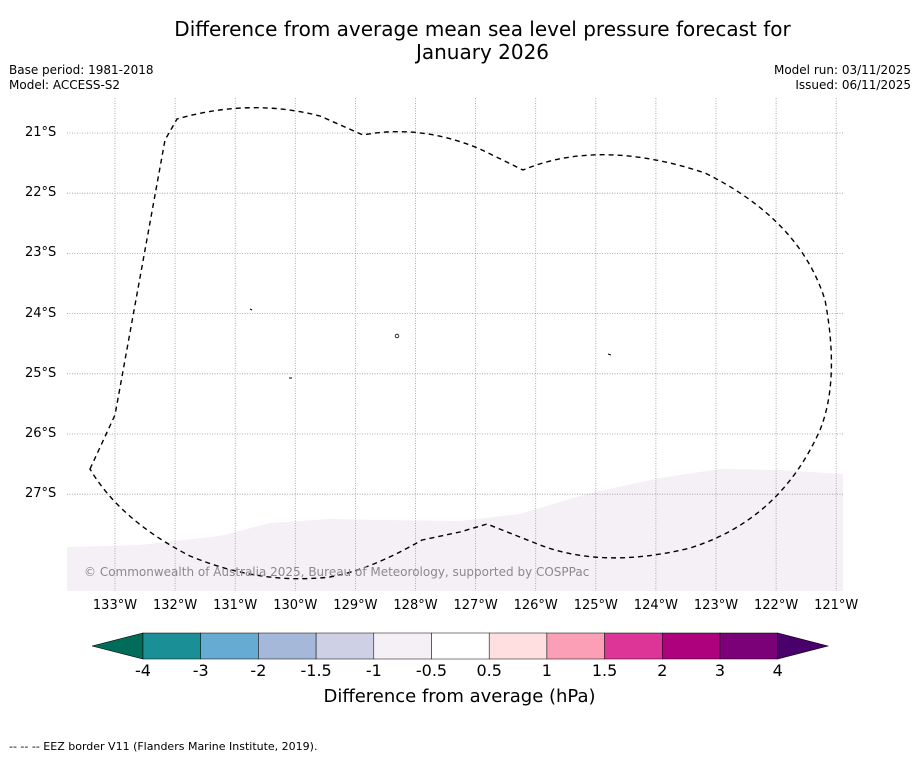 The width and height of the screenshot is (919, 758). What do you see at coordinates (489, 670) in the screenshot?
I see `colorbar-tick: 0.5` at bounding box center [489, 670].